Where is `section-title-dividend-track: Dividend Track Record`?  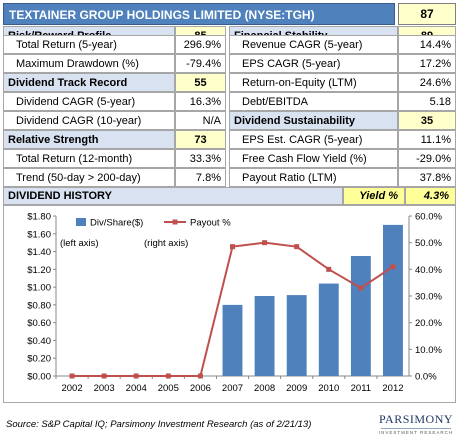
section-title-dividend-track: Dividend Track Record is located at coordinates (89, 82).